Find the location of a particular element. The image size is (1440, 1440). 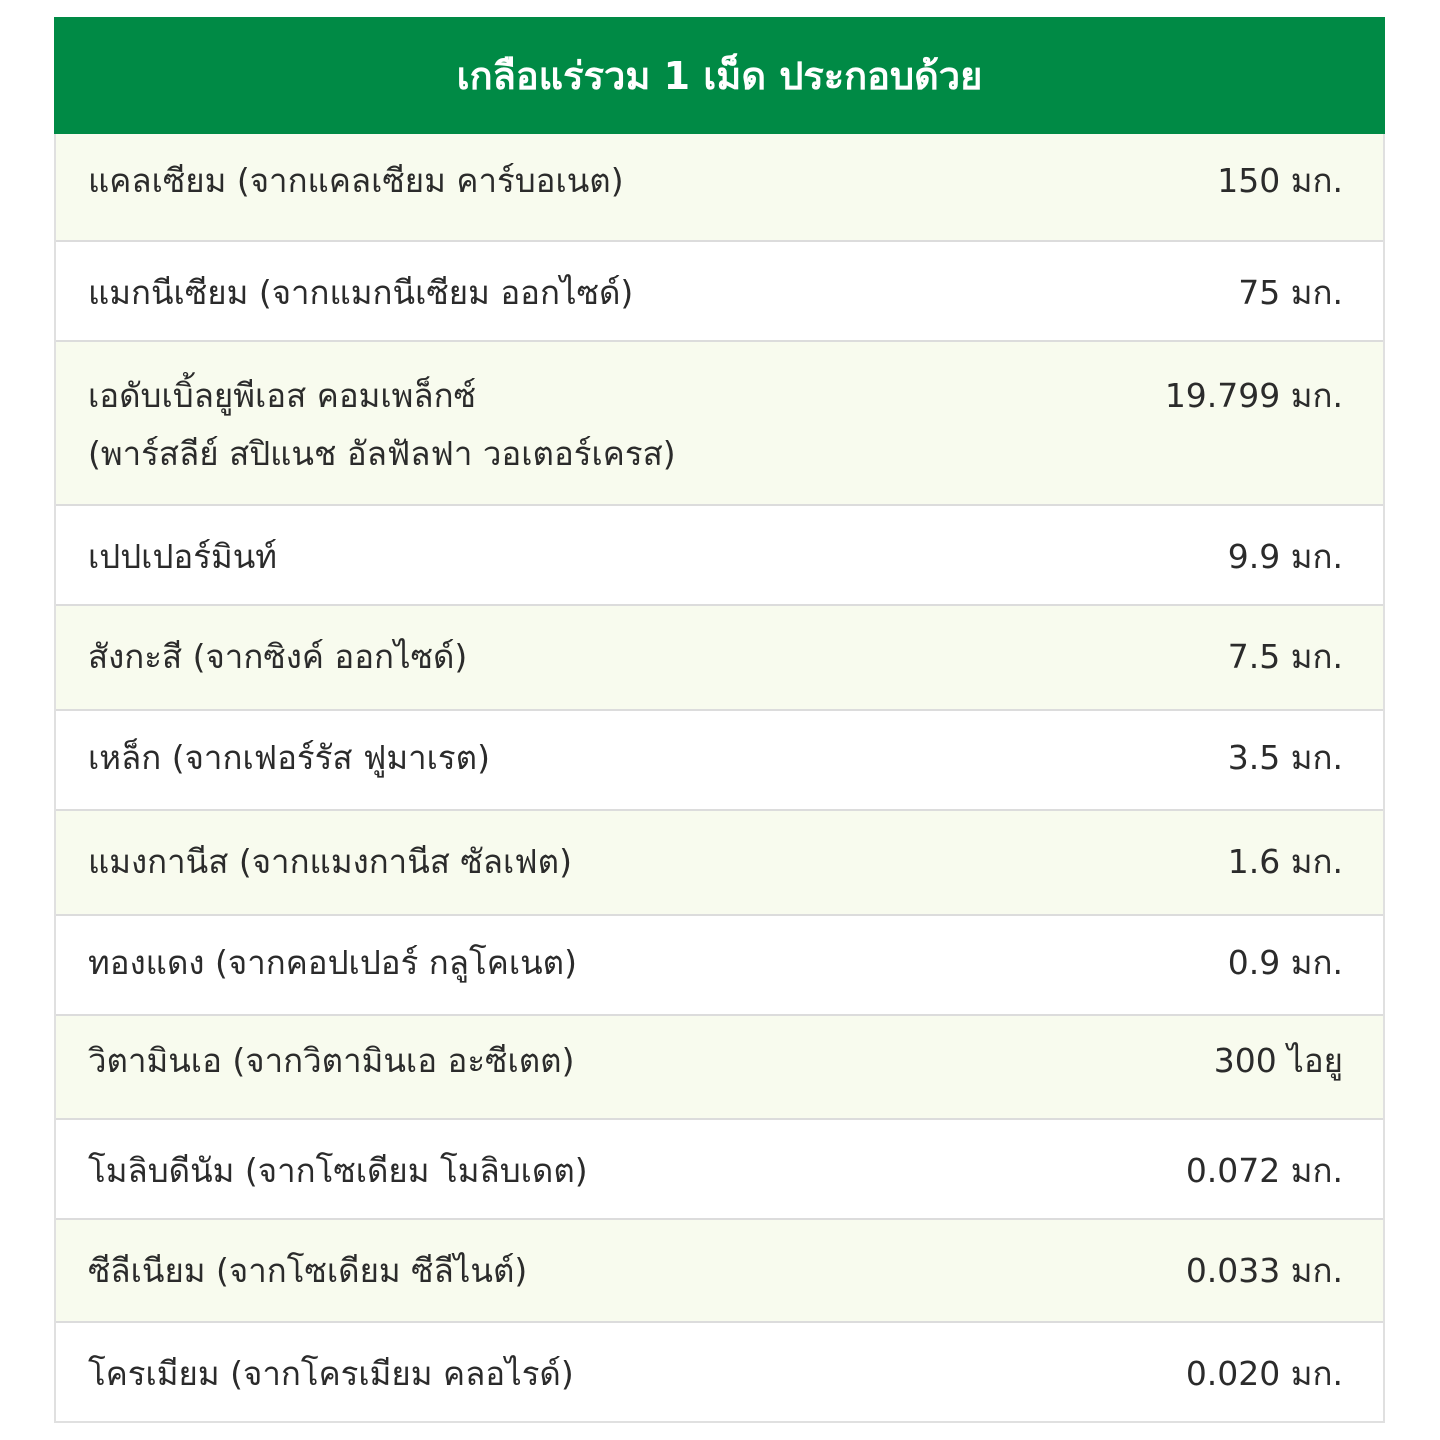

ingredient-name-line: แมกนีเซียม (จากแมกนีเซียม ออกไซด์) is located at coordinates (361, 292).